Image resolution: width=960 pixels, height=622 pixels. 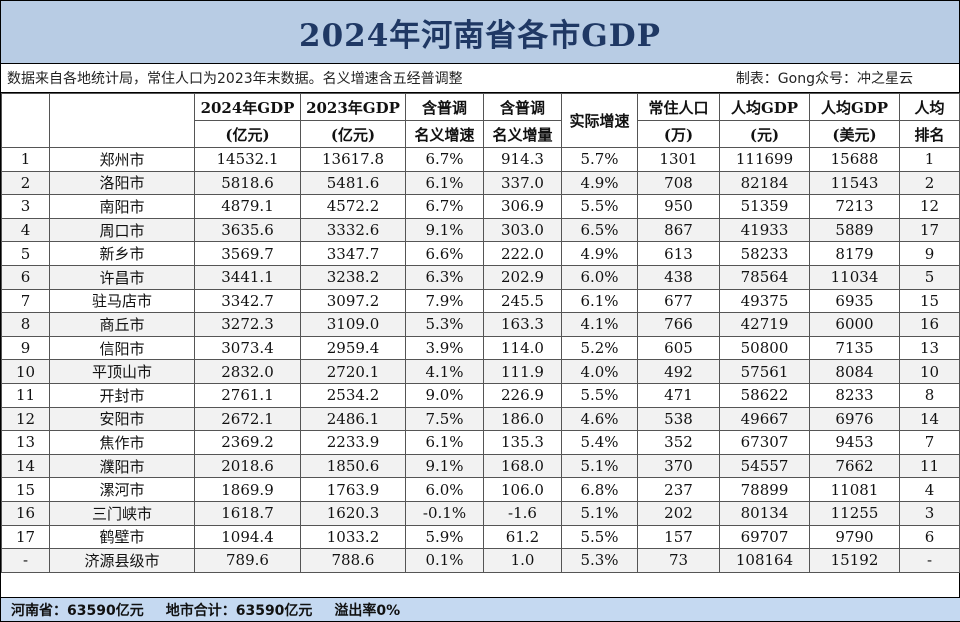 I want to click on table-cell: 平顶山市, so click(x=122, y=371).